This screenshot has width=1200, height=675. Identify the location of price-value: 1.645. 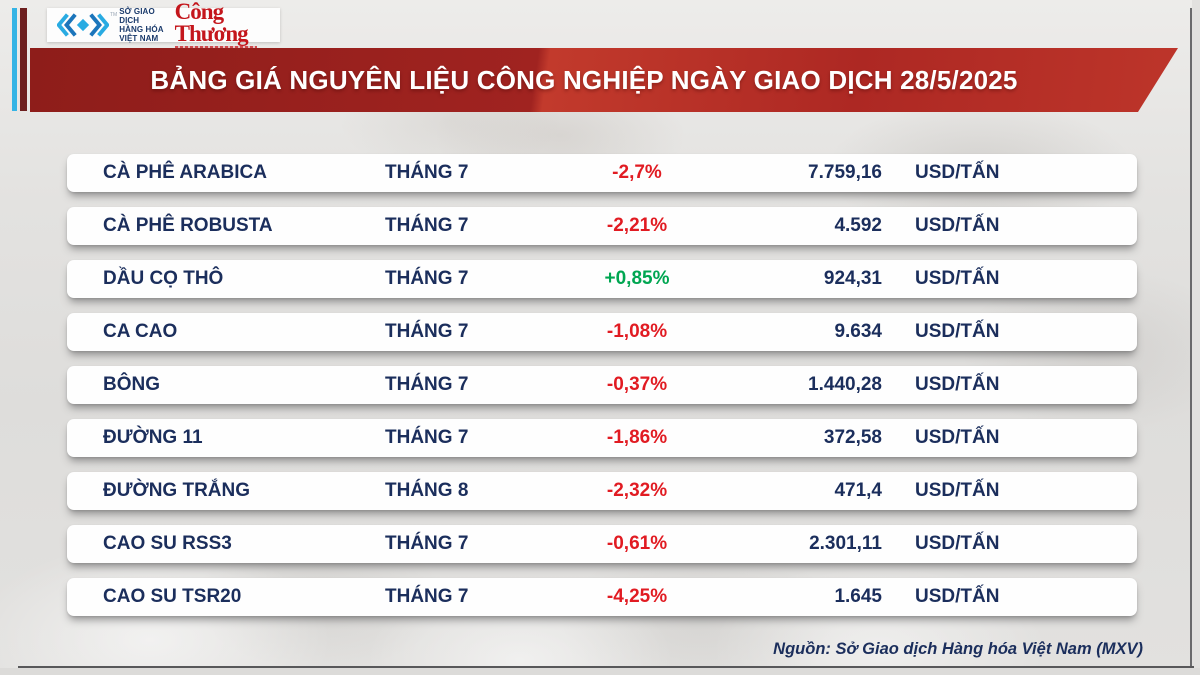
(858, 596).